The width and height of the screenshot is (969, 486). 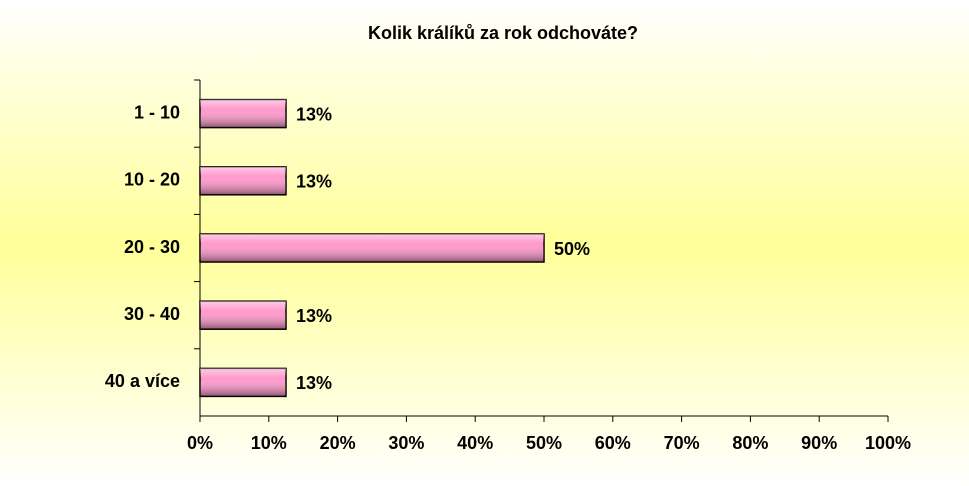 I want to click on x-tick-label: 100%, so click(x=888, y=443).